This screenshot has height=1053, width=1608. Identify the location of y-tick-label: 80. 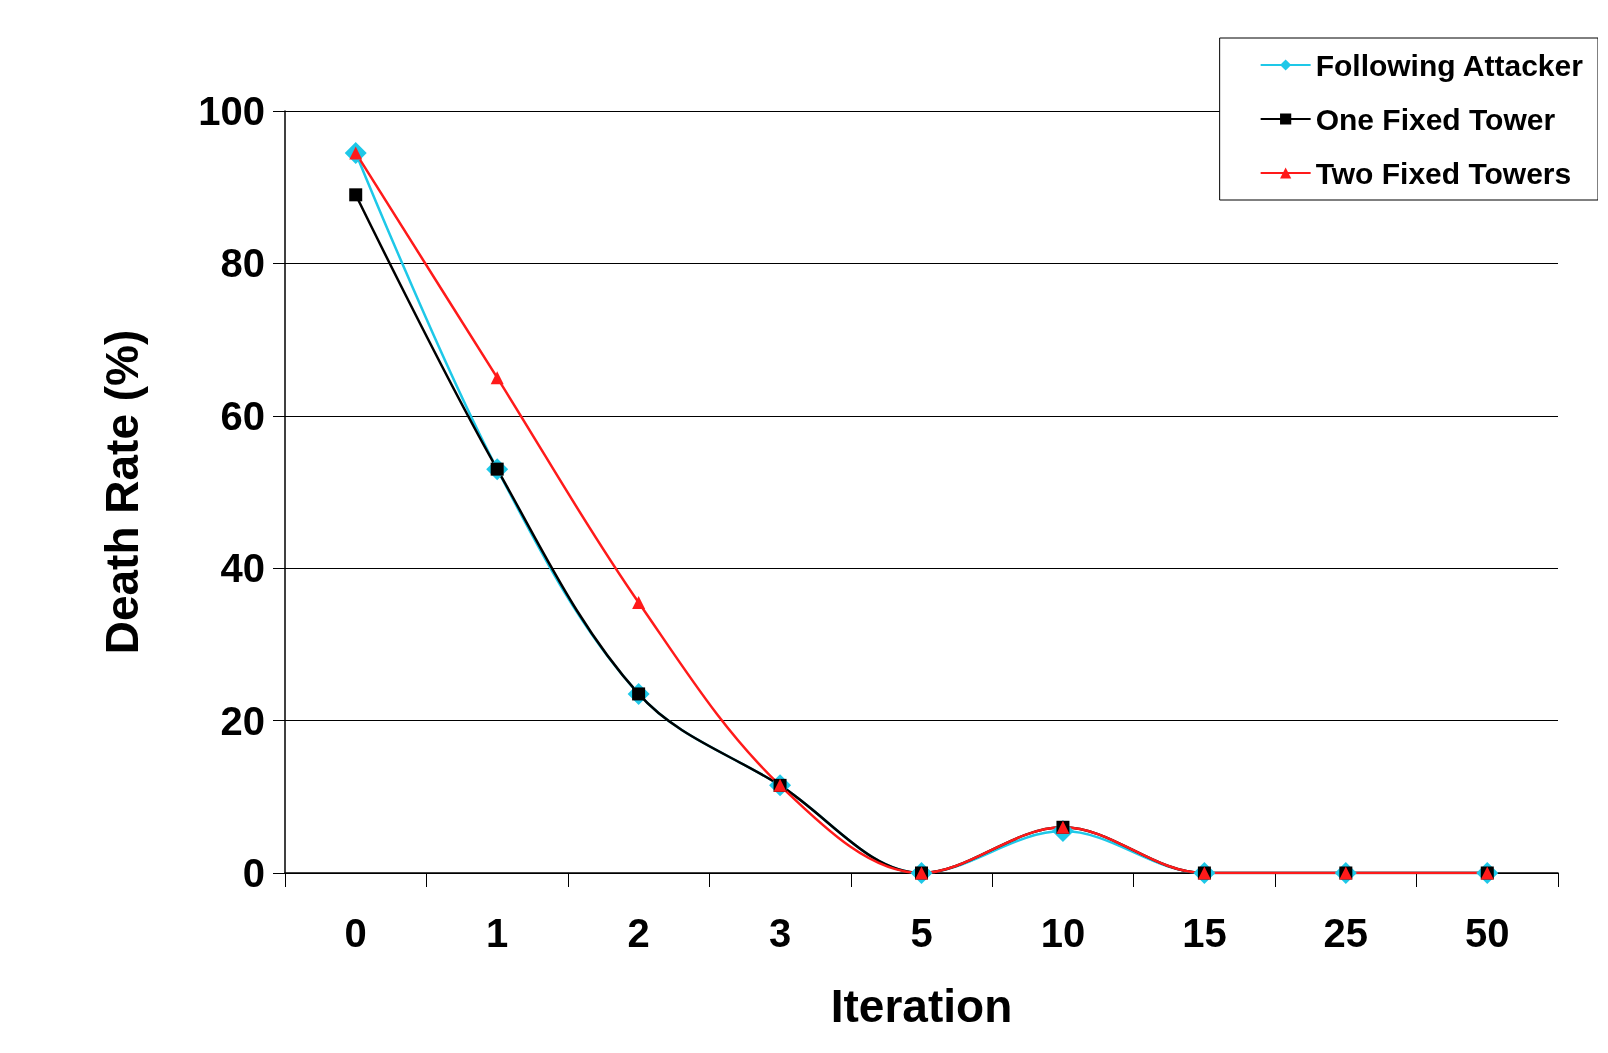
(242, 263).